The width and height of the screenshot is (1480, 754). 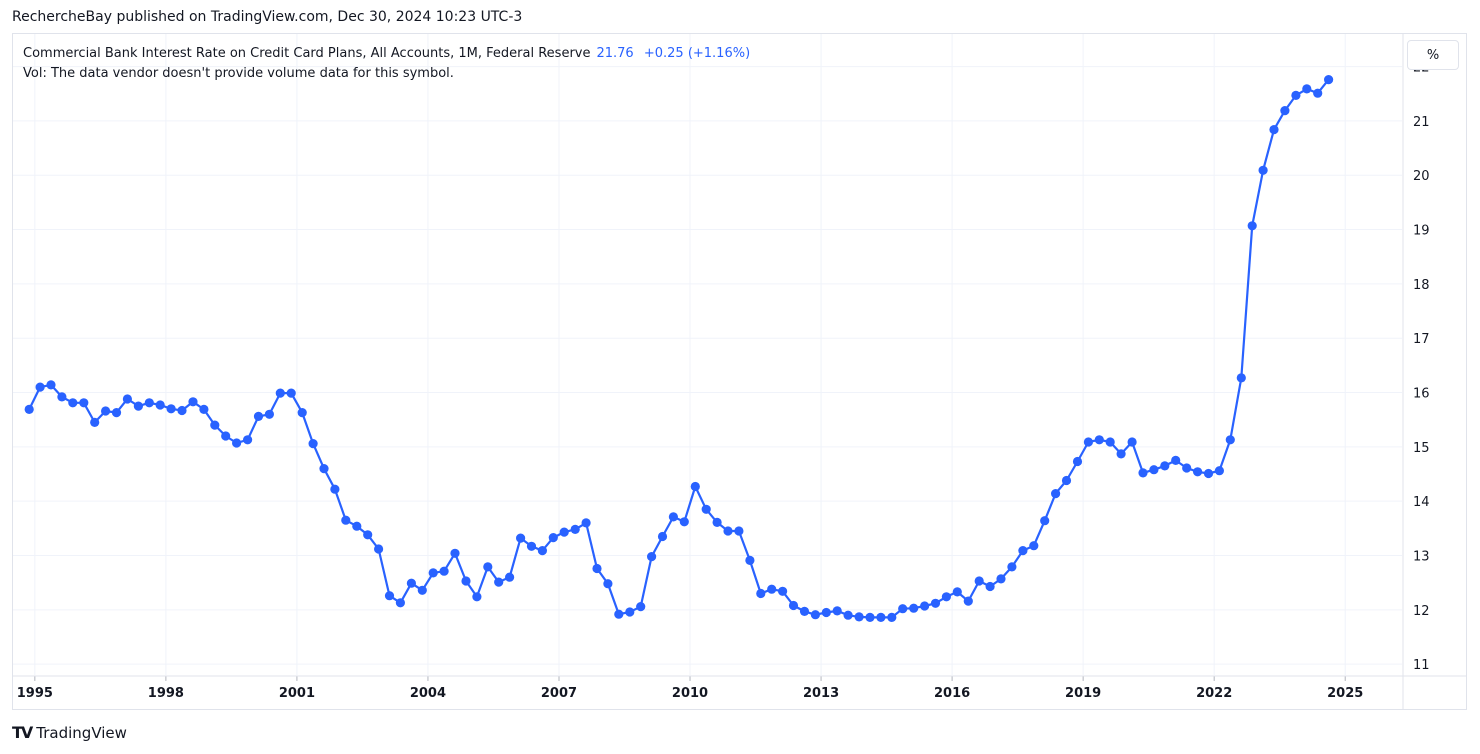 What do you see at coordinates (1421, 285) in the screenshot?
I see `y-tick-label: 18` at bounding box center [1421, 285].